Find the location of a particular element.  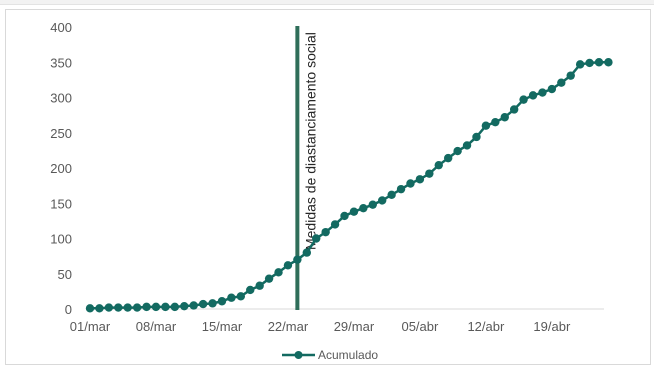

y-tick-label: 100 is located at coordinates (61, 239).